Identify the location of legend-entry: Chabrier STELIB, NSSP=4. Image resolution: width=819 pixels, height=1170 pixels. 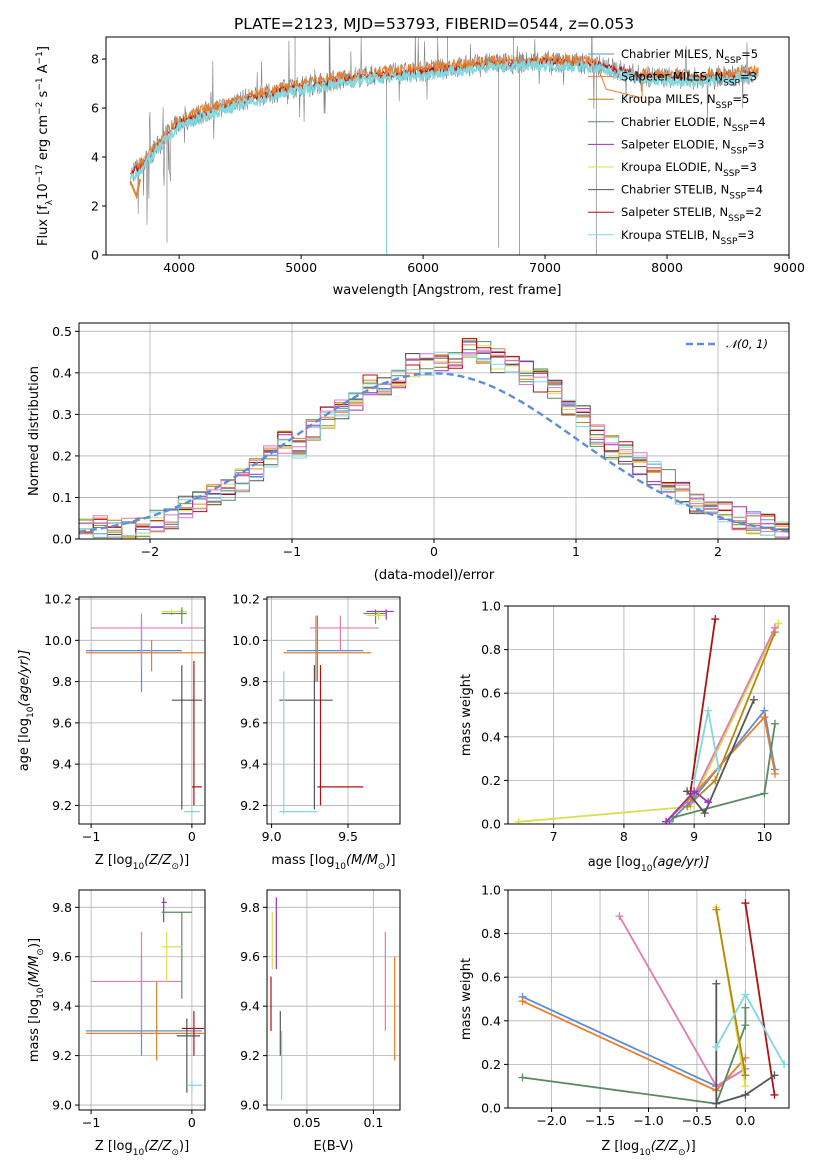
(692, 192).